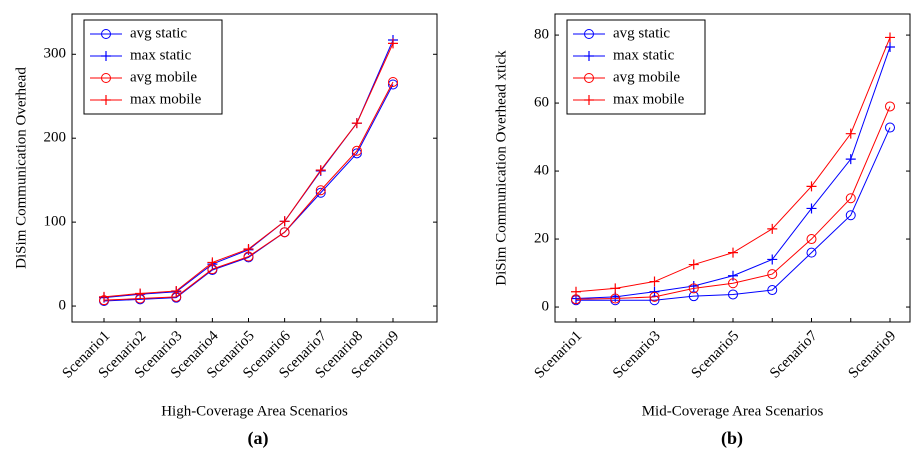  I want to click on x-tick-label: Scenario9, so click(873, 355).